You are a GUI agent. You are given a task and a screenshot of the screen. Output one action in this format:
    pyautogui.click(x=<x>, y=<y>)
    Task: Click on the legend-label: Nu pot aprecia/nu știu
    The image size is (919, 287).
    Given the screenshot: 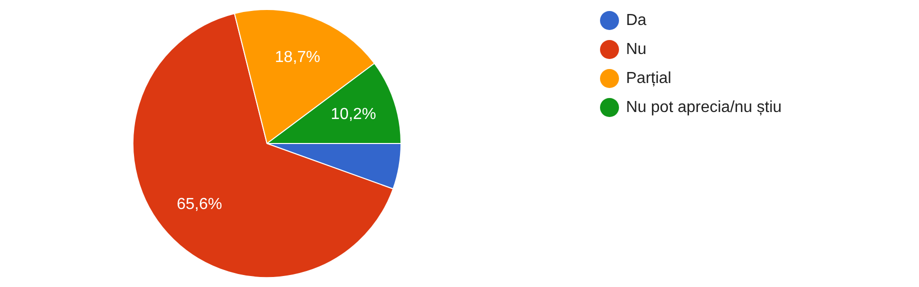 What is the action you would take?
    pyautogui.click(x=704, y=107)
    